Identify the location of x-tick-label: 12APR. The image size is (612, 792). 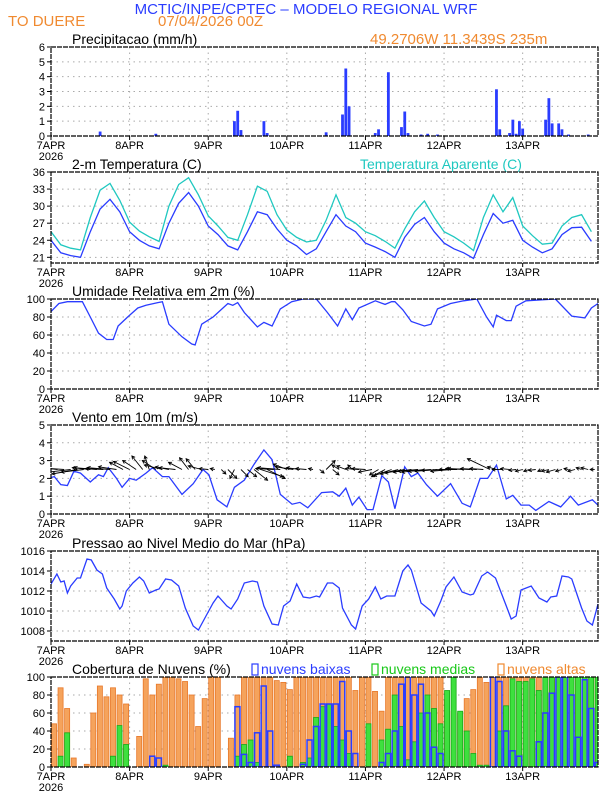
(444, 273).